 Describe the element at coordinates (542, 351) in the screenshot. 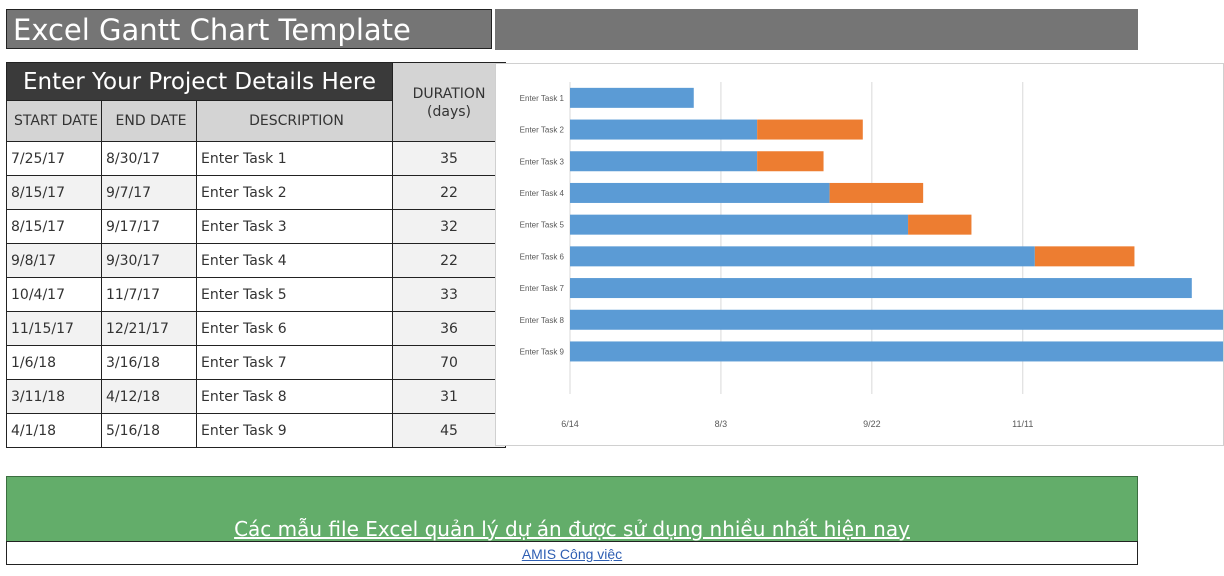

I see `y-tick-label: Enter Task 9` at that location.